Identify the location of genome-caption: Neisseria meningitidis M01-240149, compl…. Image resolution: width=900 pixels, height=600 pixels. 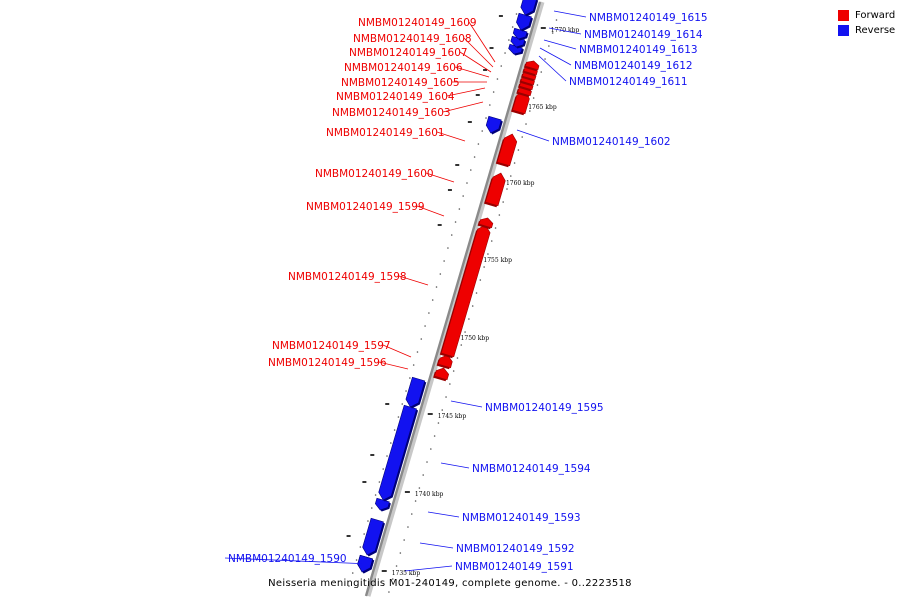
(450, 583).